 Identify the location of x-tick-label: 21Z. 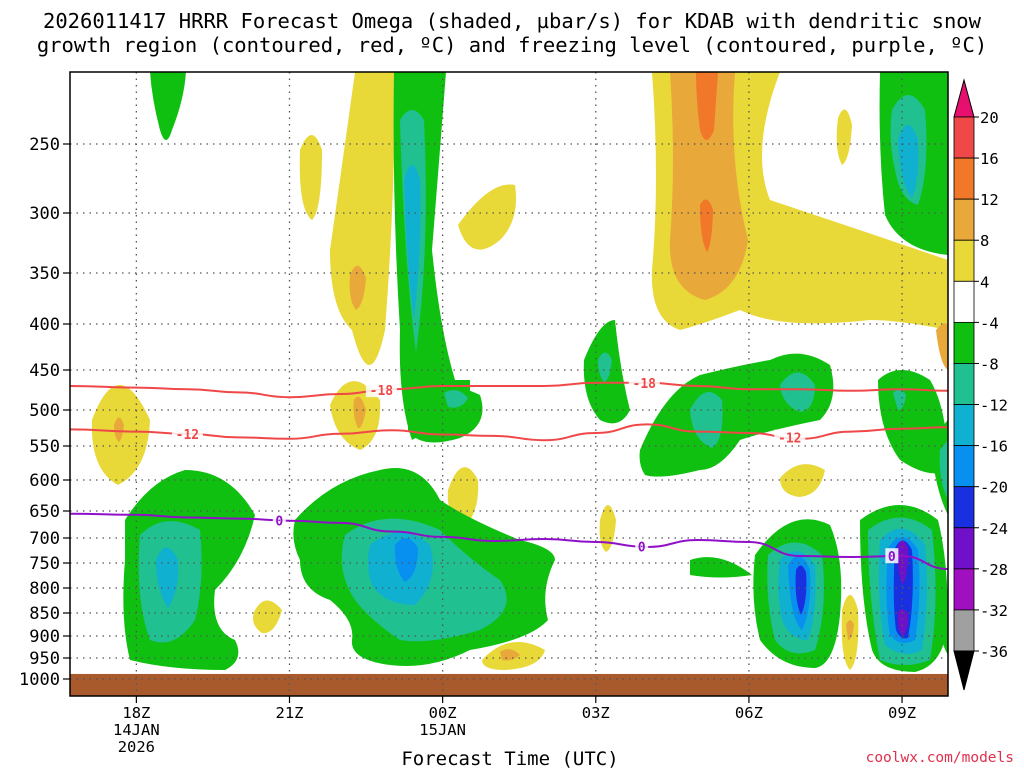
(290, 713).